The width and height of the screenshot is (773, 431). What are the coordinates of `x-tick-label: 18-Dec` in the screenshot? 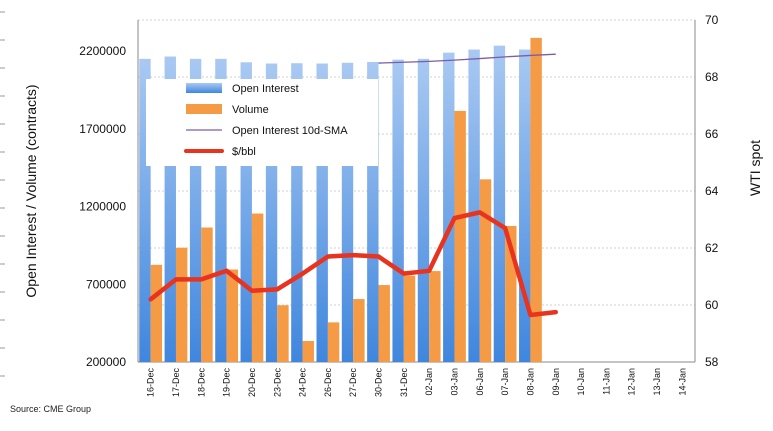 It's located at (201, 383).